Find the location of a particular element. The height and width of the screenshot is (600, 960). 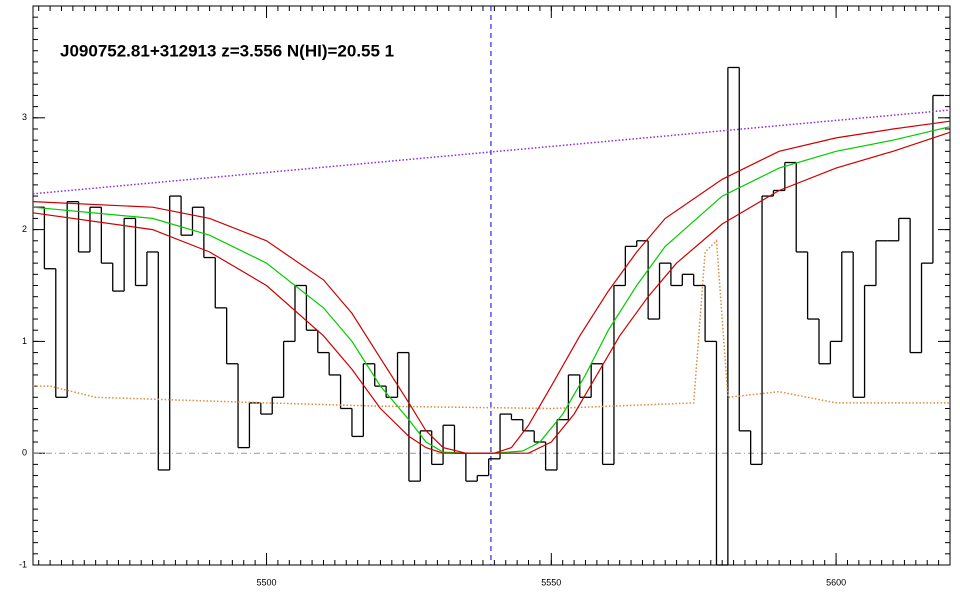

chart-title: J090752.81+312913 z=3.556 N(HI)=20.55 1 is located at coordinates (227, 50).